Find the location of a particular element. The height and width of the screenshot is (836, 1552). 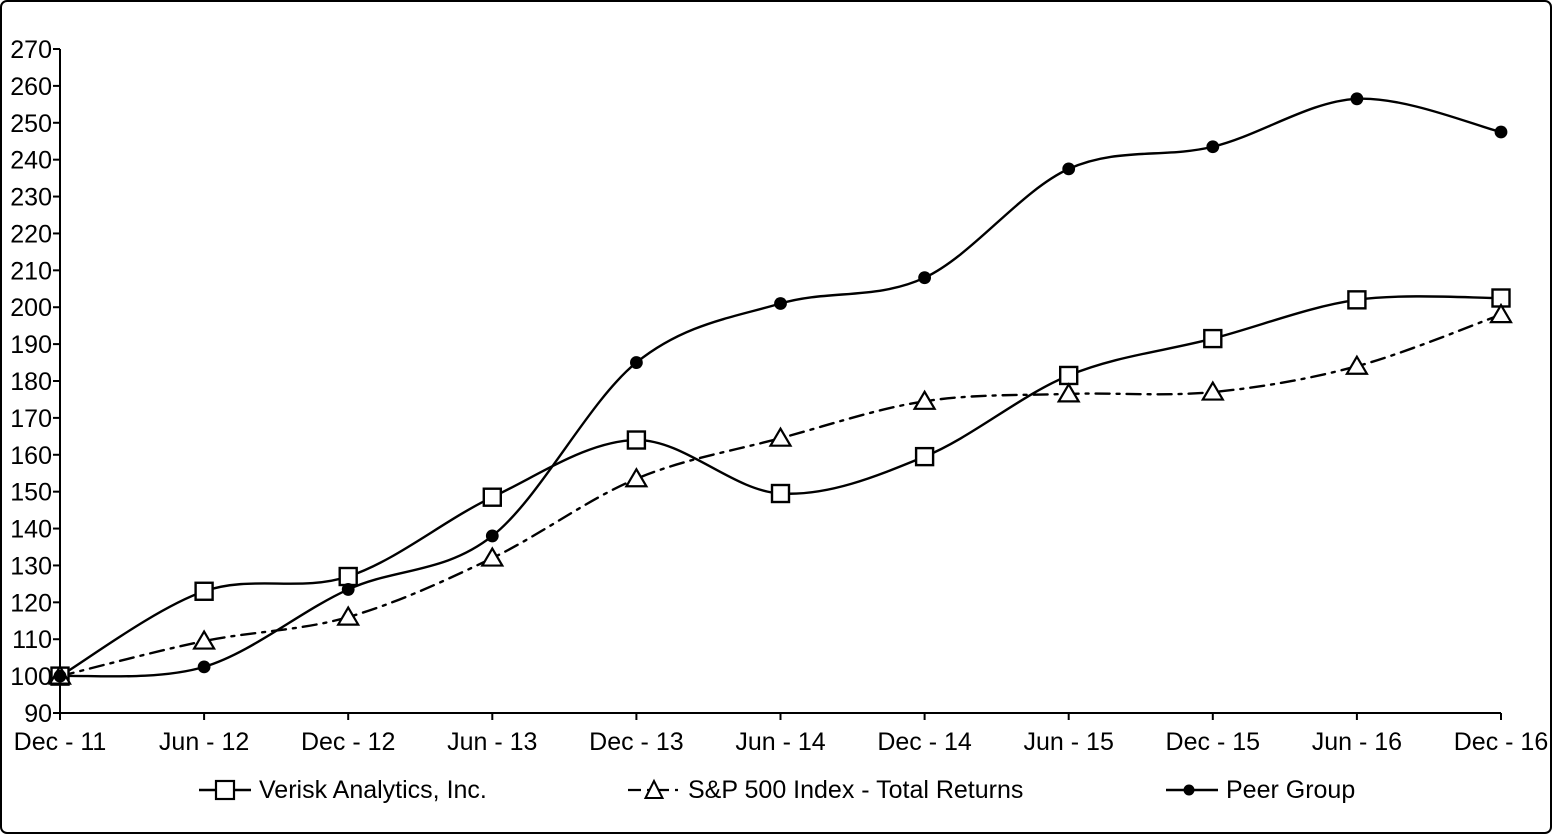

x-axis-label: Dec - 11 is located at coordinates (60, 742).